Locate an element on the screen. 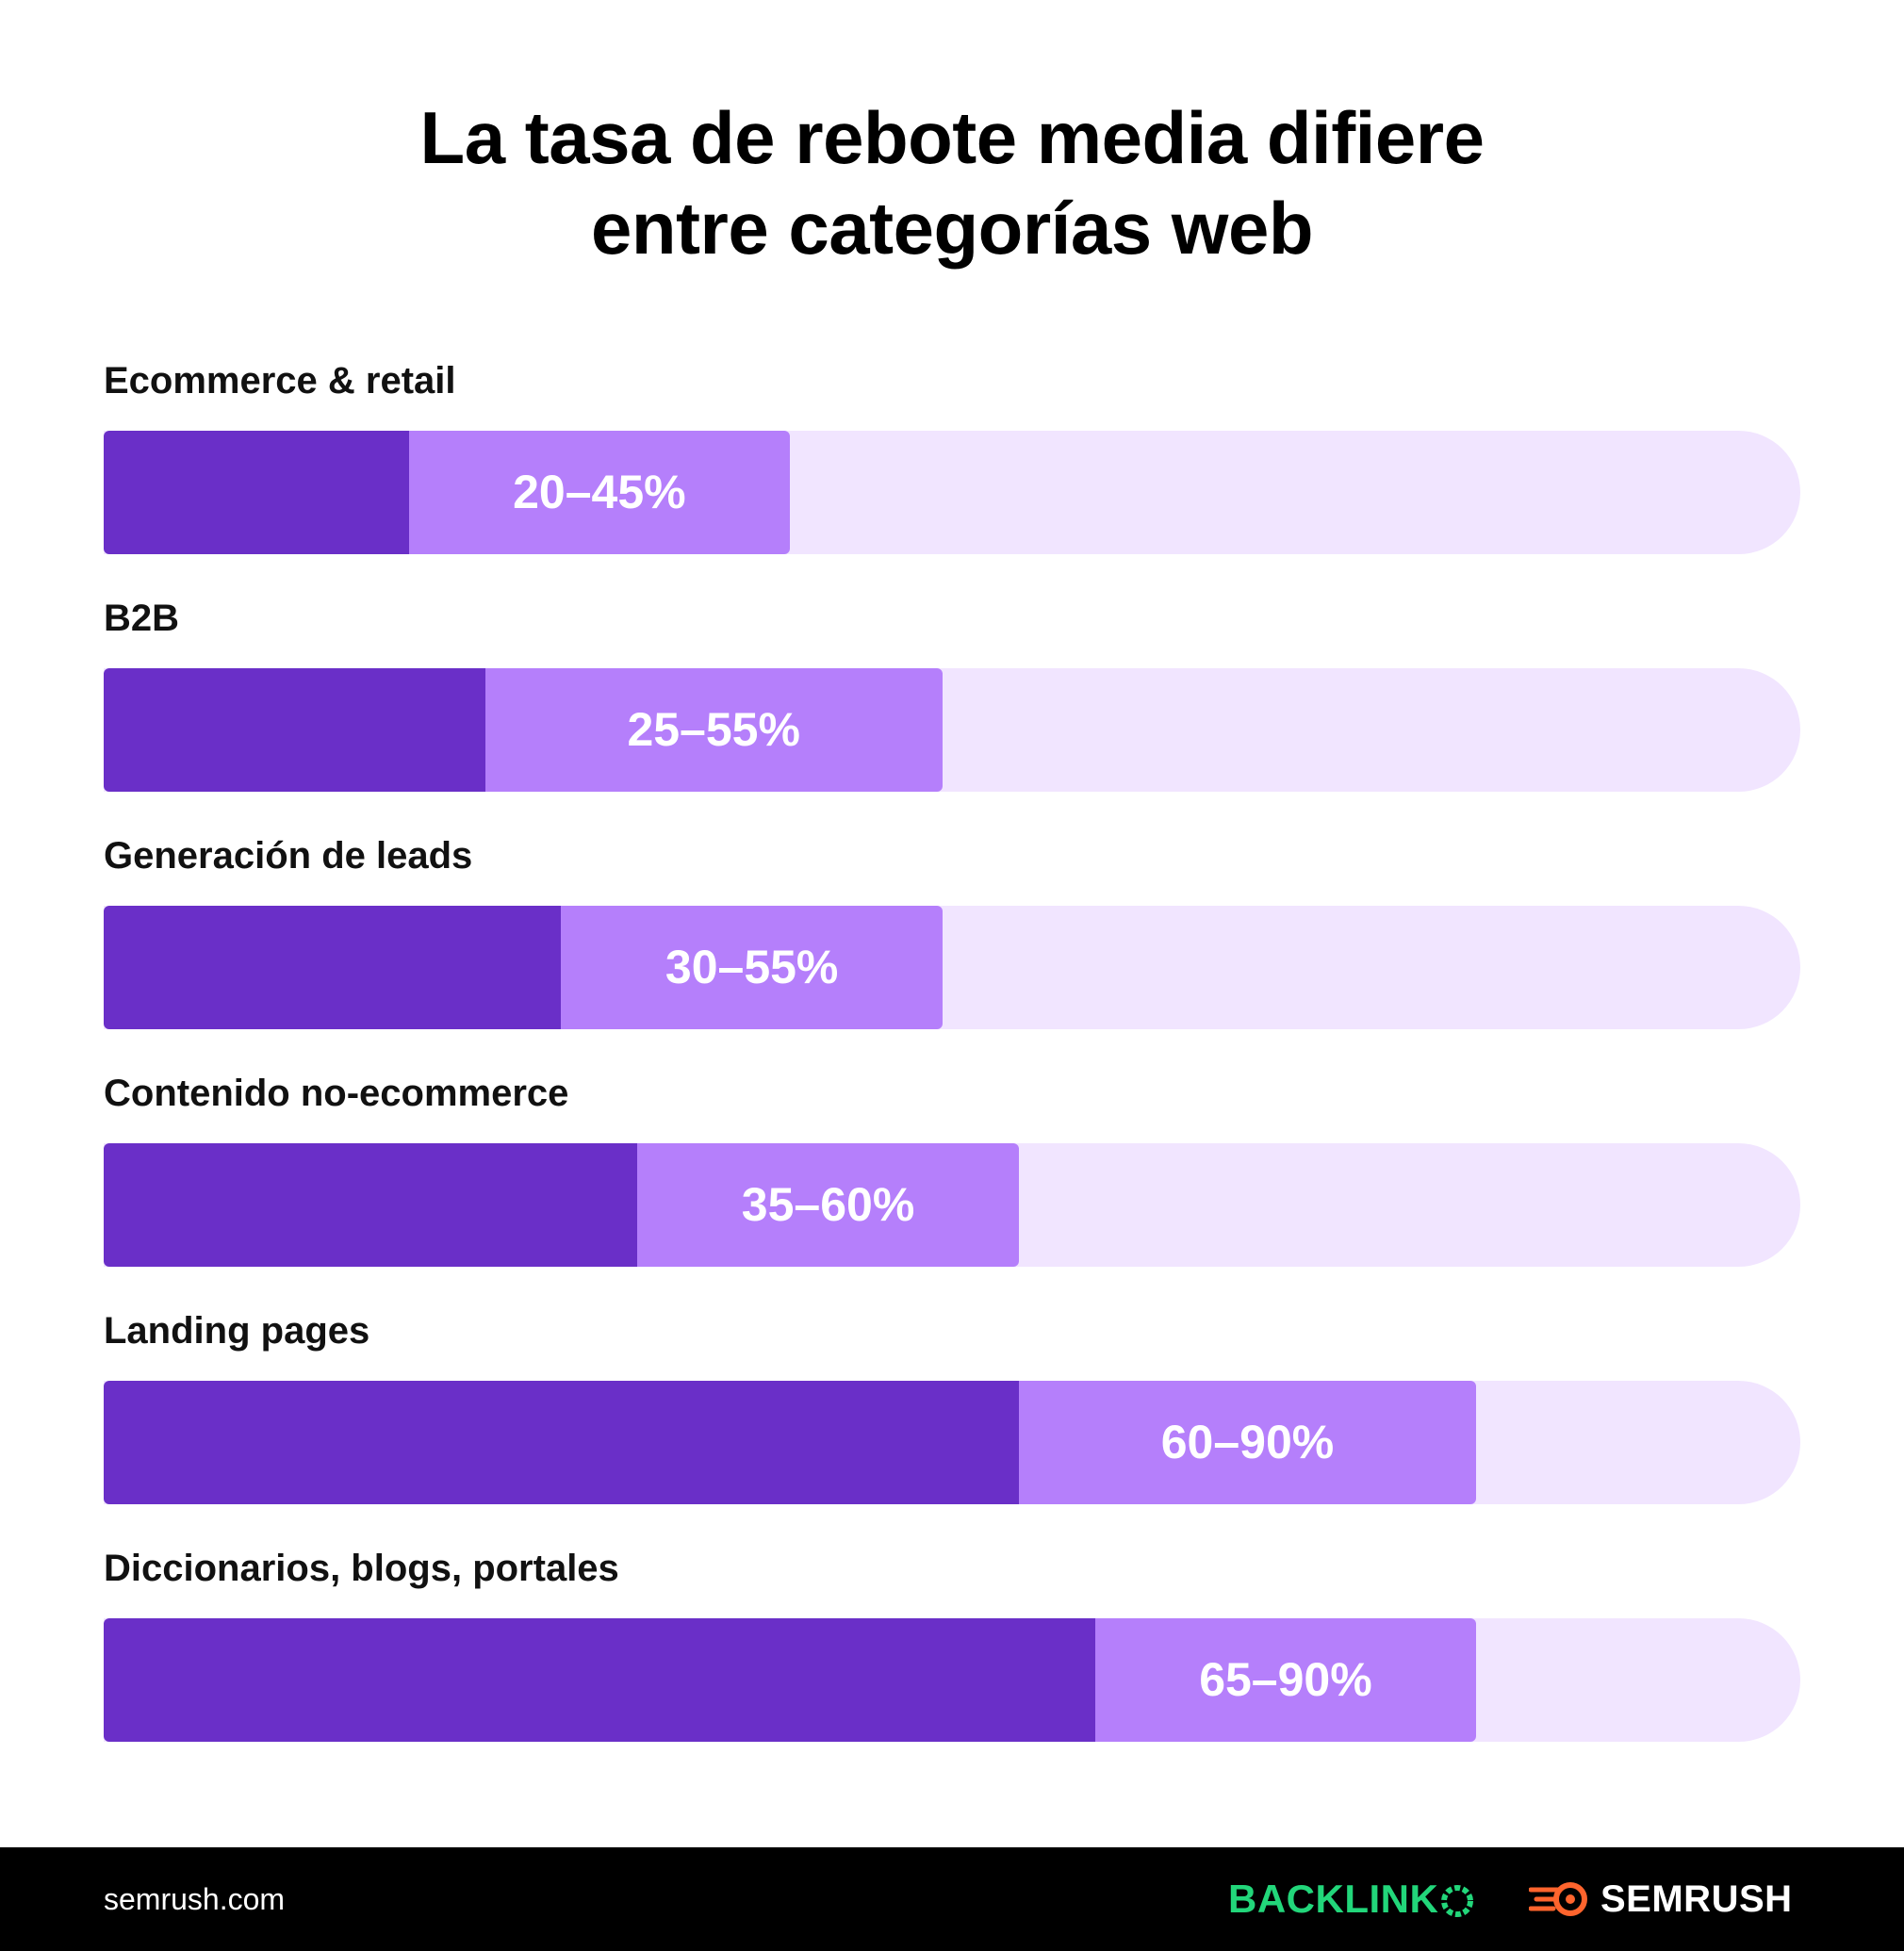 The width and height of the screenshot is (1904, 1951). bar-track: 30–55% is located at coordinates (952, 967).